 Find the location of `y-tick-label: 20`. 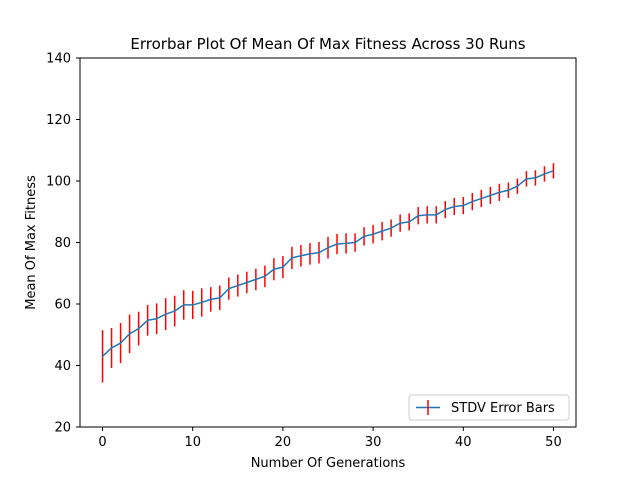

y-tick-label: 20 is located at coordinates (62, 428).